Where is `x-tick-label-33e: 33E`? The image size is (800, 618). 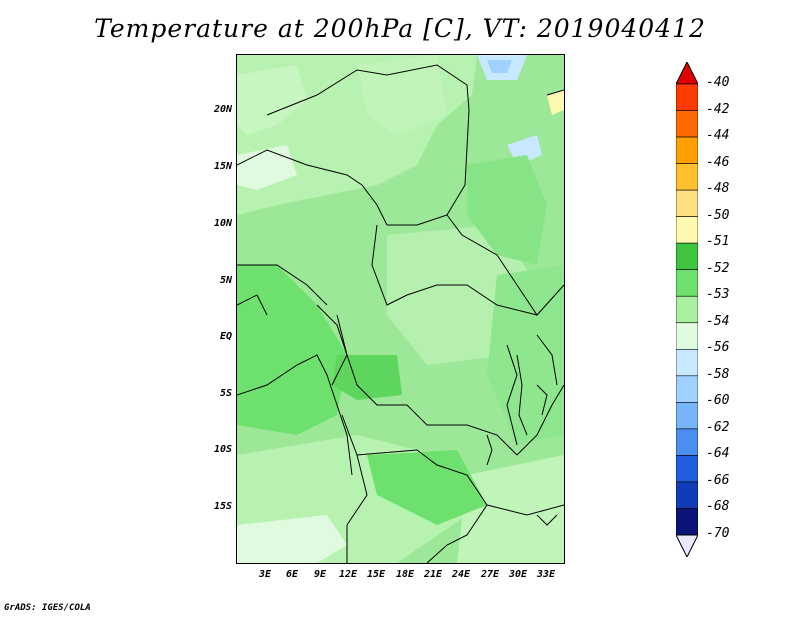 x-tick-label-33e: 33E is located at coordinates (546, 574).